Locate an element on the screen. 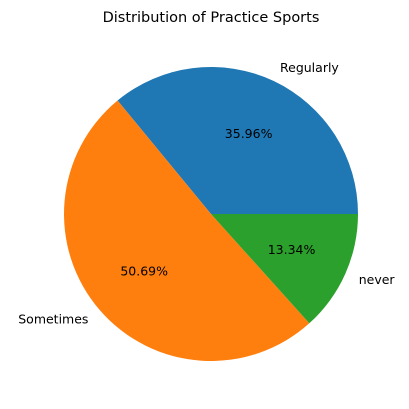 This screenshot has width=409, height=409. slice-label-regularly: Regularly is located at coordinates (309, 67).